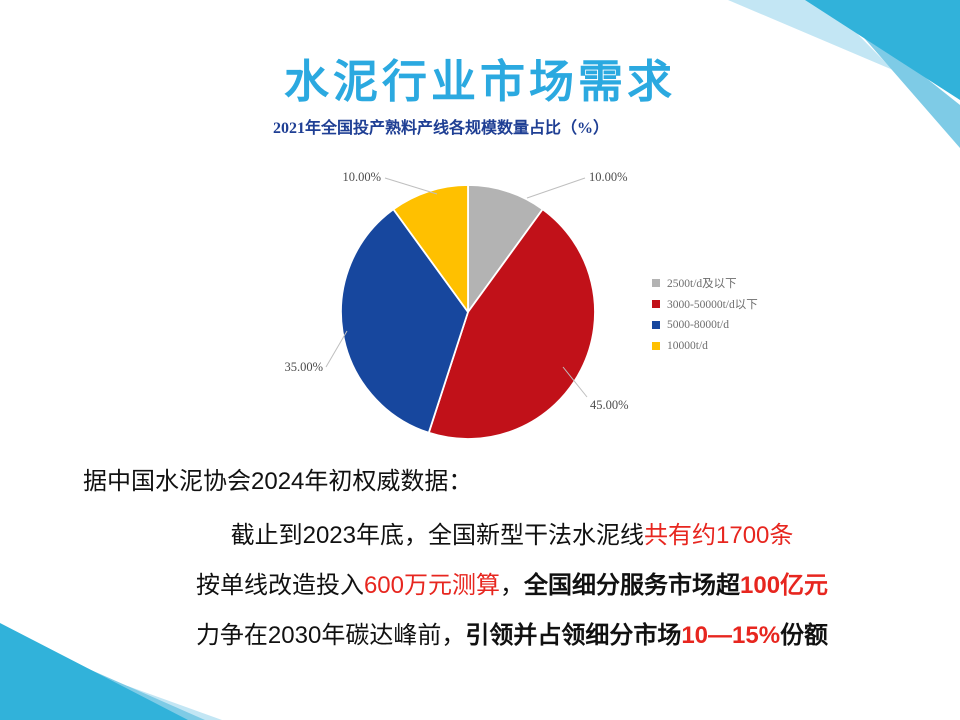 The image size is (960, 720). Describe the element at coordinates (505, 248) in the screenshot. I see `pie-slice-2500-and-below` at that location.